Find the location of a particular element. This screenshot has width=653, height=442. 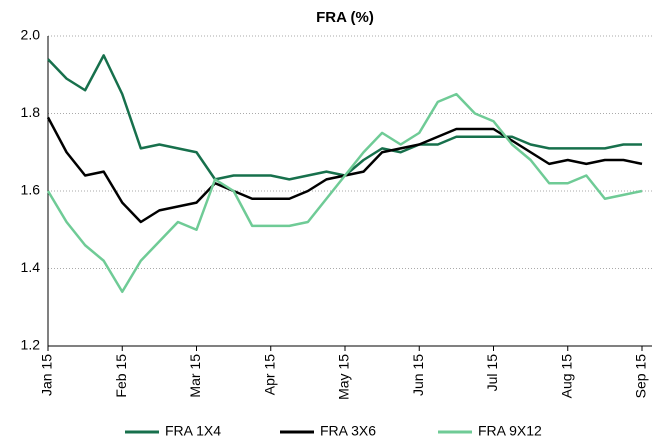

x-tick-label: Mar 15 is located at coordinates (195, 376).